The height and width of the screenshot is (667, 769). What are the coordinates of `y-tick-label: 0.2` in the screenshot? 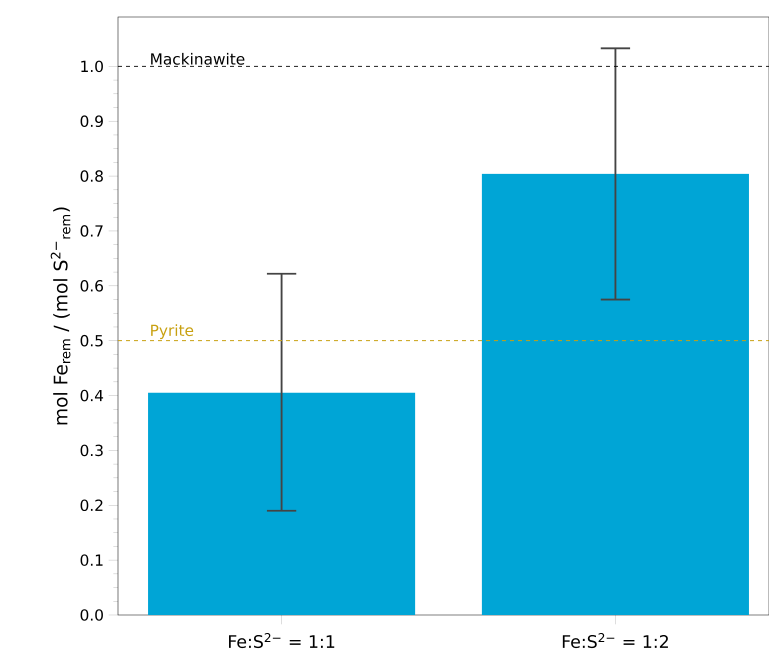 It's located at (91, 505).